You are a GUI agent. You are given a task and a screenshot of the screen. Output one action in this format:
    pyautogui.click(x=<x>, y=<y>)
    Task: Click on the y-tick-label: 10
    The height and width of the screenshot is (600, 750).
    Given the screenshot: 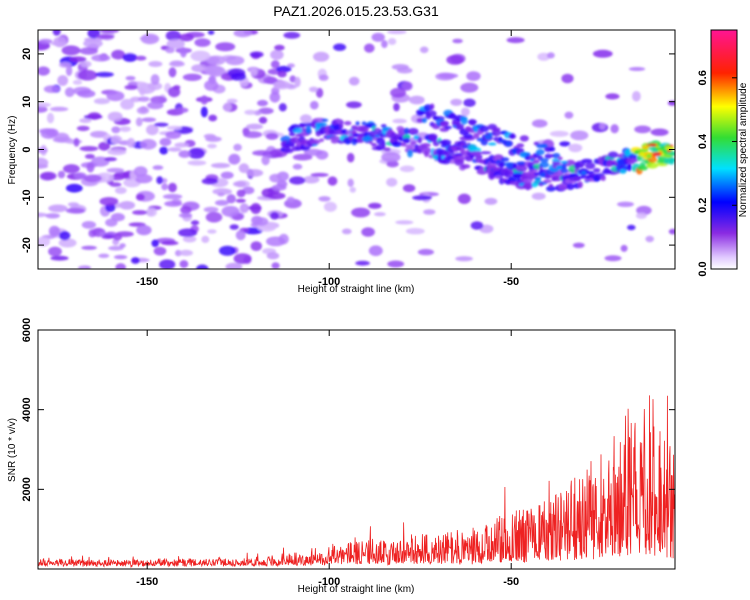 What is the action you would take?
    pyautogui.click(x=27, y=102)
    